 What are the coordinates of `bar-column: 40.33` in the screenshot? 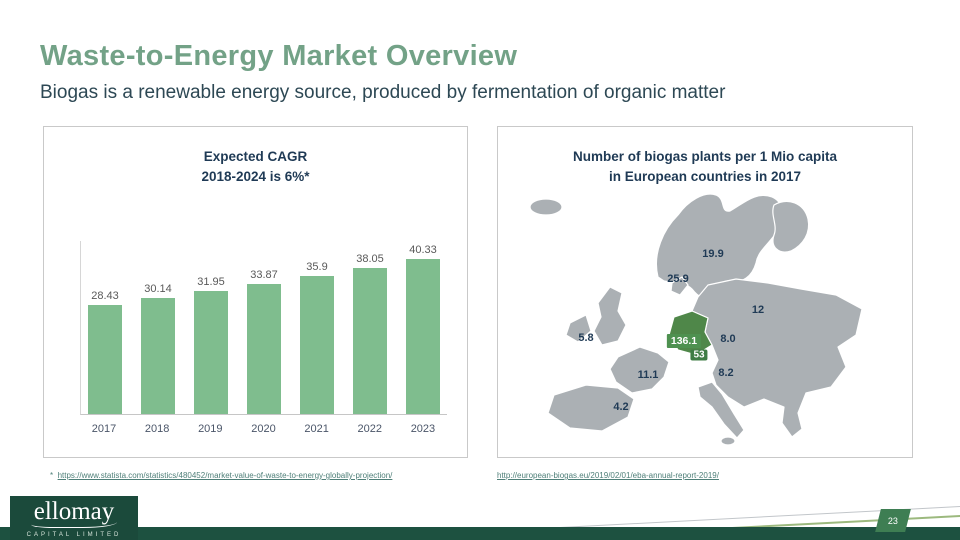 It's located at (423, 329).